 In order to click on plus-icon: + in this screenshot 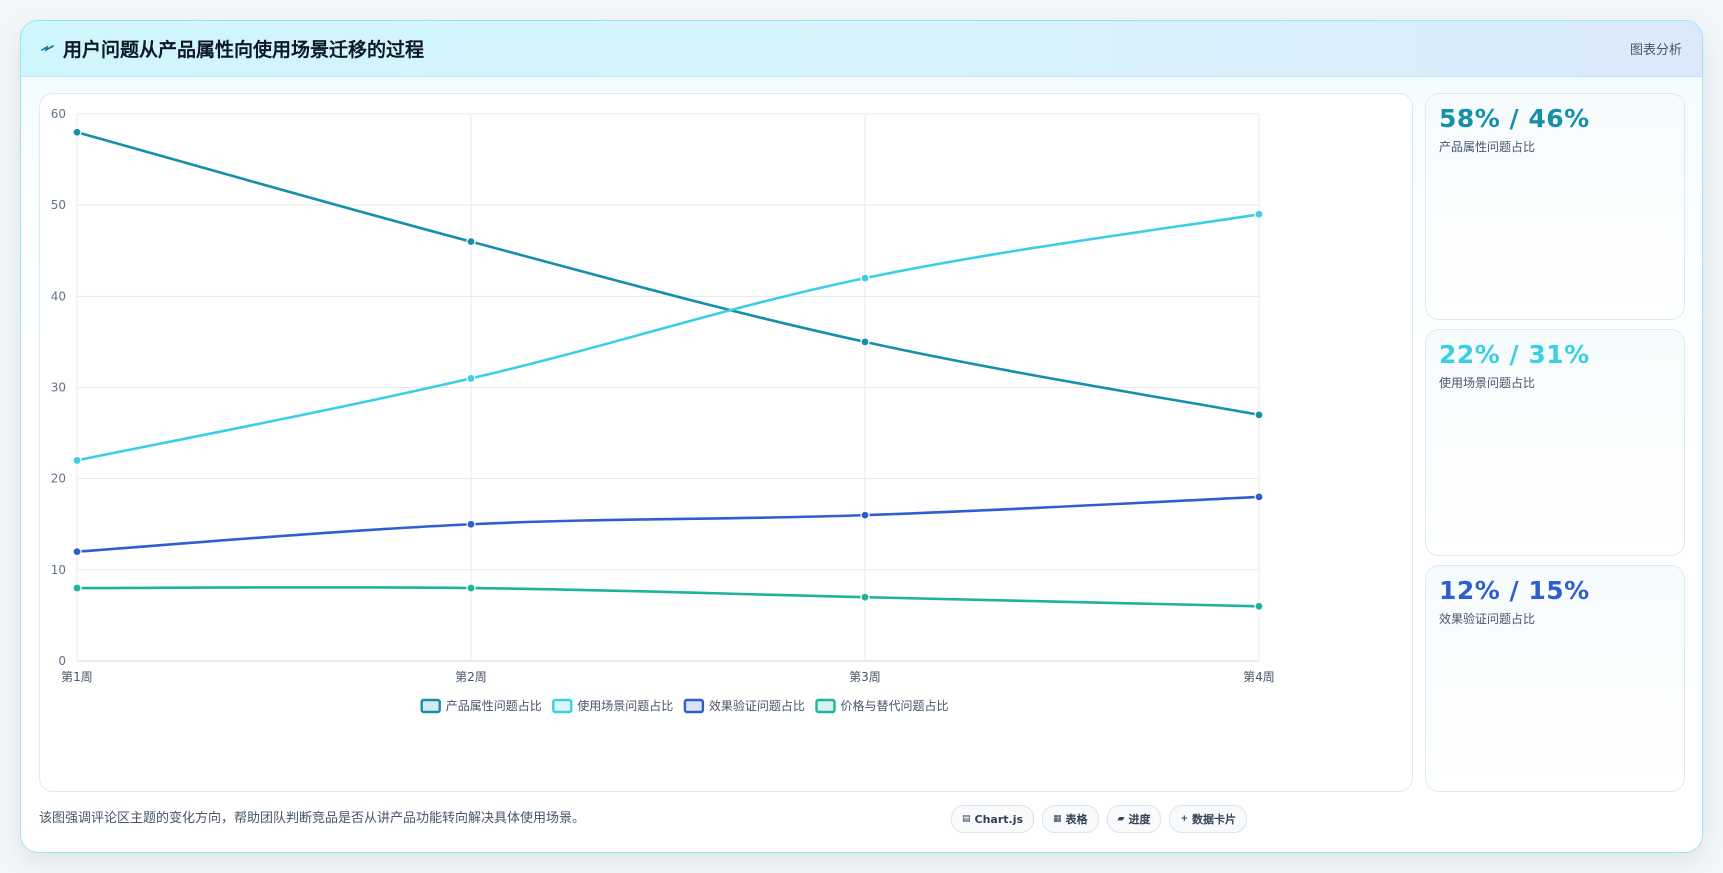, I will do `click(1184, 819)`.